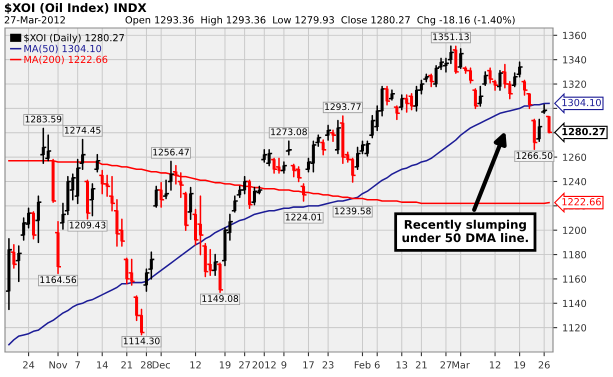 The width and height of the screenshot is (613, 377). Describe the element at coordinates (28, 364) in the screenshot. I see `x-tick-label: 24` at that location.